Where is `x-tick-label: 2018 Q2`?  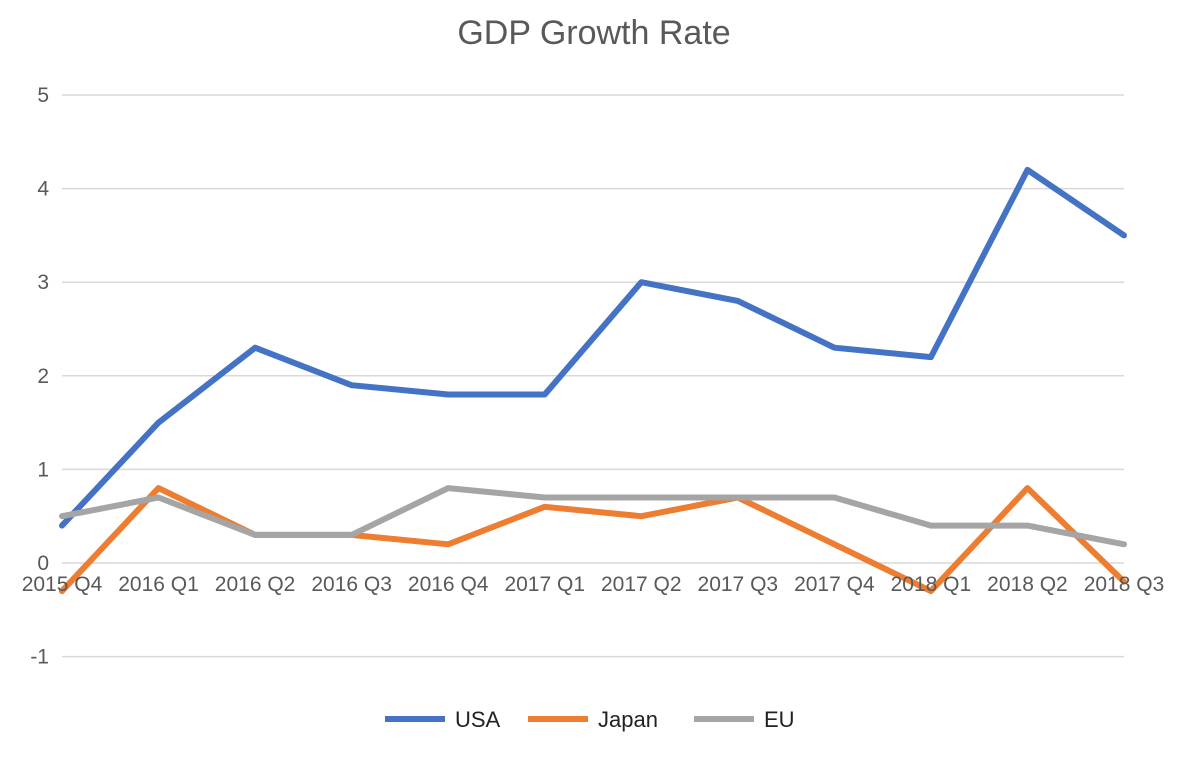 x-tick-label: 2018 Q2 is located at coordinates (1027, 584).